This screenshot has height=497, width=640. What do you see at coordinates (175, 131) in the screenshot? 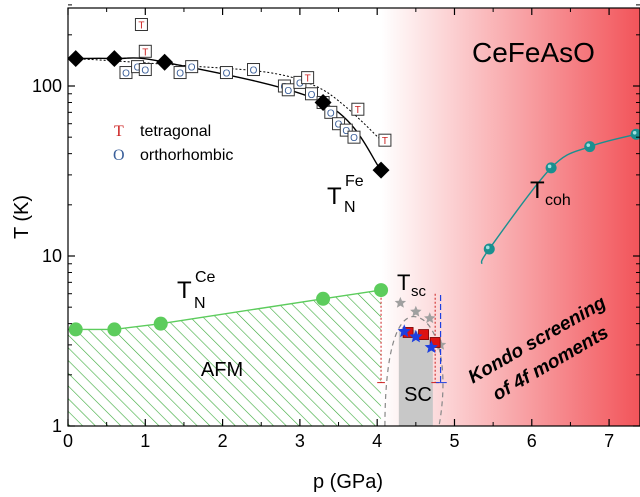
I see `legend-label-tetragonal: tetragonal` at bounding box center [175, 131].